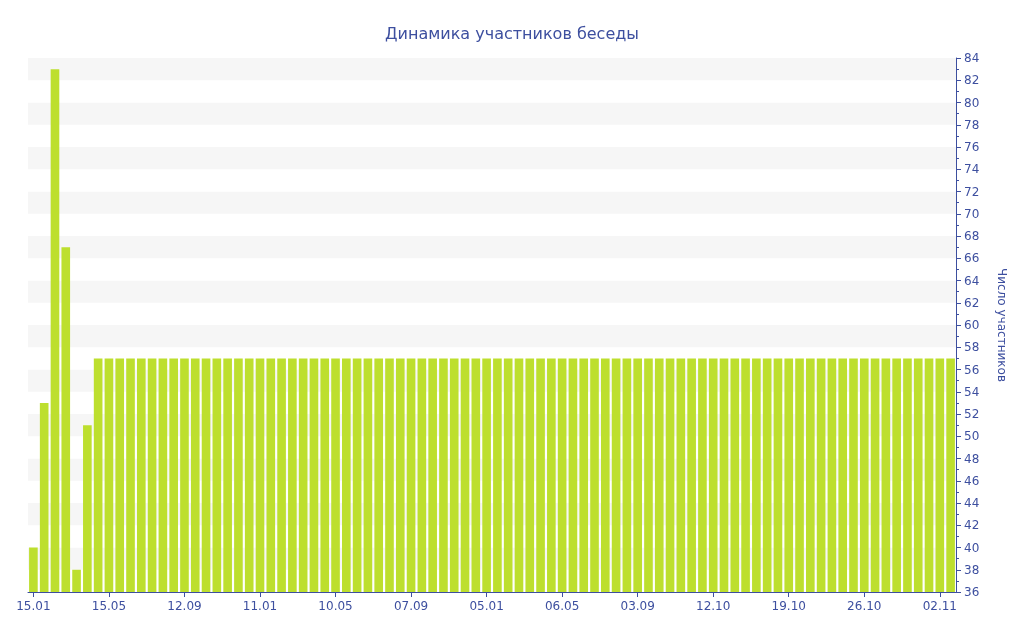 This screenshot has height=640, width=1024. Describe the element at coordinates (972, 458) in the screenshot. I see `y-tick-label: 48` at that location.